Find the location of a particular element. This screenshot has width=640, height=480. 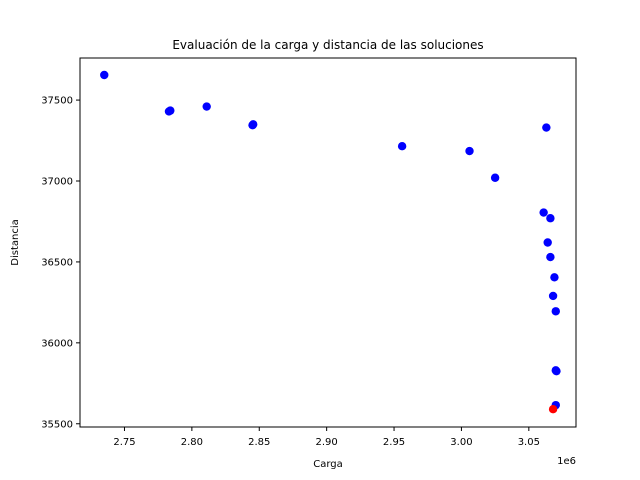

x-tick-label: 3.00 is located at coordinates (461, 442).